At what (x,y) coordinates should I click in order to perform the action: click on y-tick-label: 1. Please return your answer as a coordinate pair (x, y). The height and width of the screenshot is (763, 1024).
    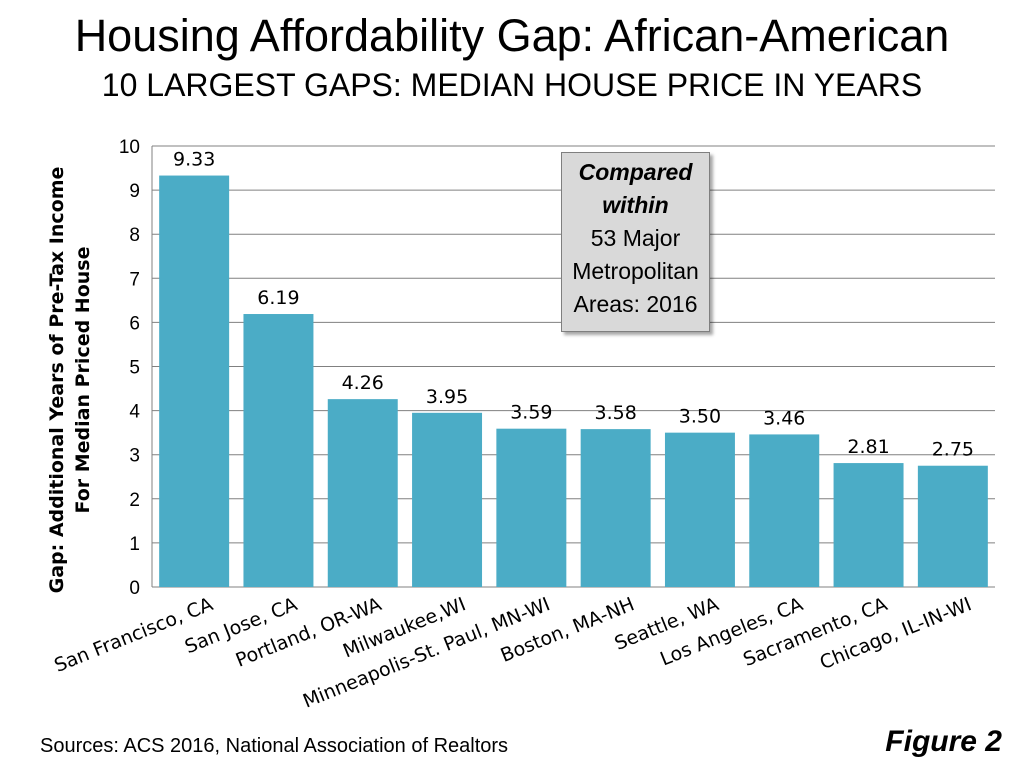
    Looking at the image, I should click on (134, 544).